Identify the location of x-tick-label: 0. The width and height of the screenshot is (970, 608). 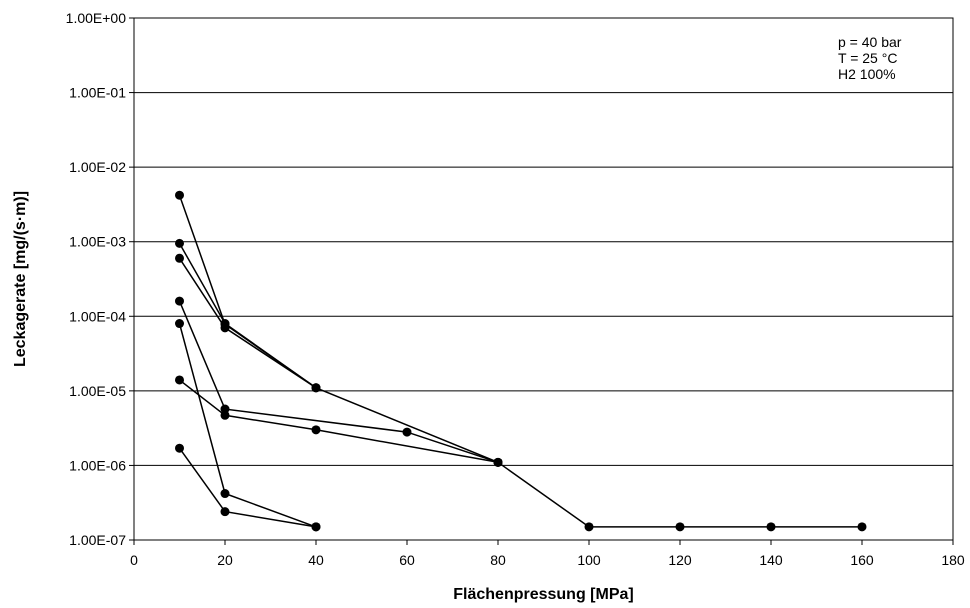
(134, 560).